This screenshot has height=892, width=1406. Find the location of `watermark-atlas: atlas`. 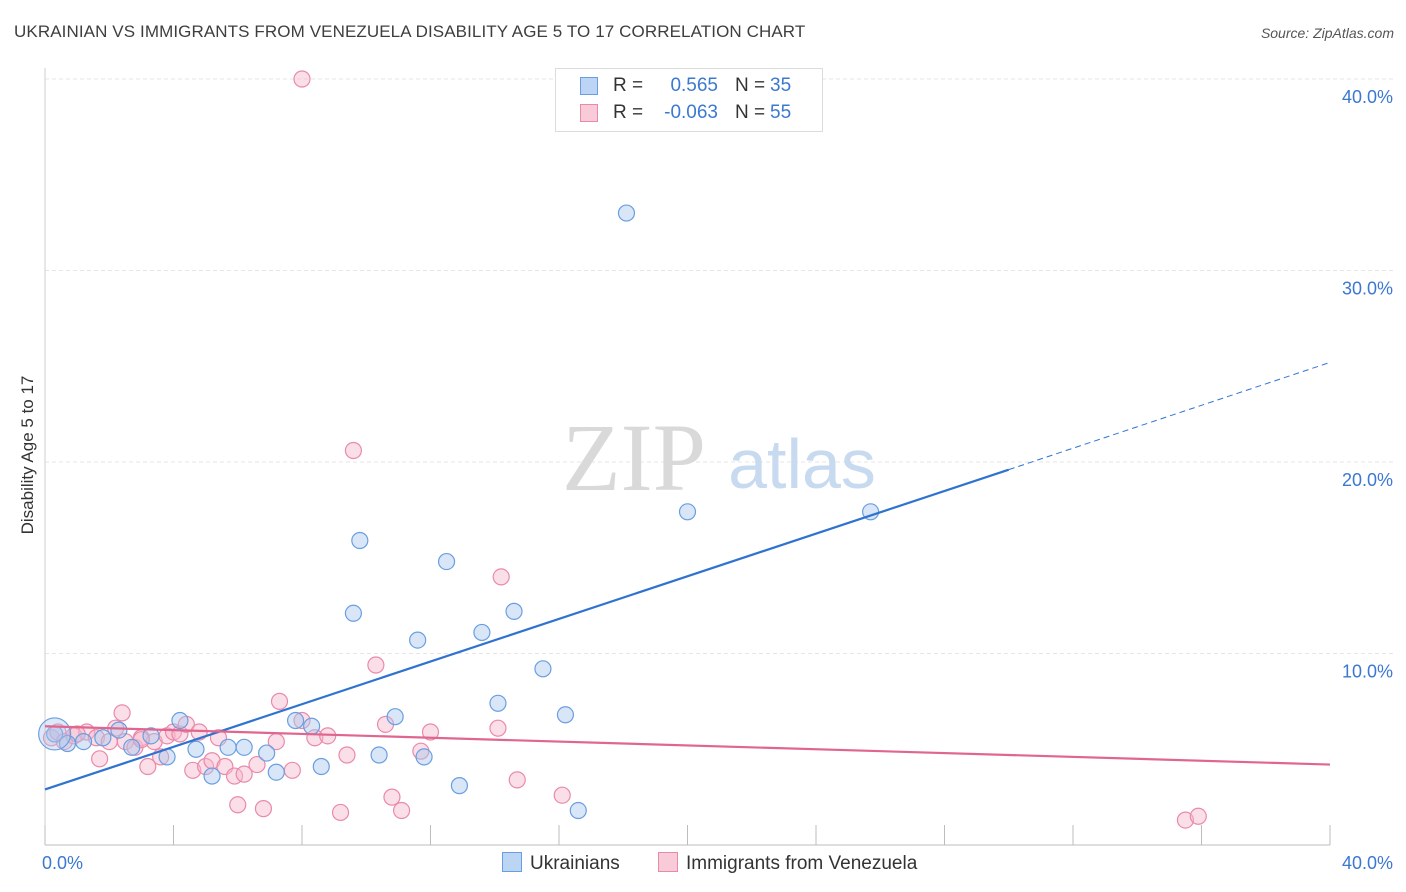

watermark-atlas: atlas is located at coordinates (802, 464).